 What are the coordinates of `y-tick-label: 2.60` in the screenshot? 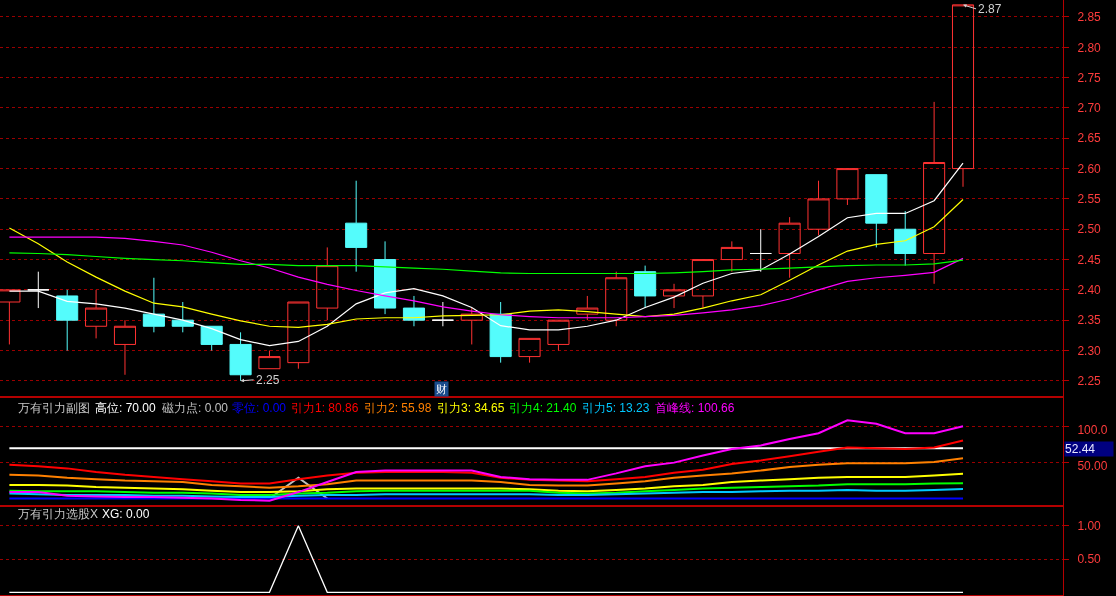 It's located at (1089, 168).